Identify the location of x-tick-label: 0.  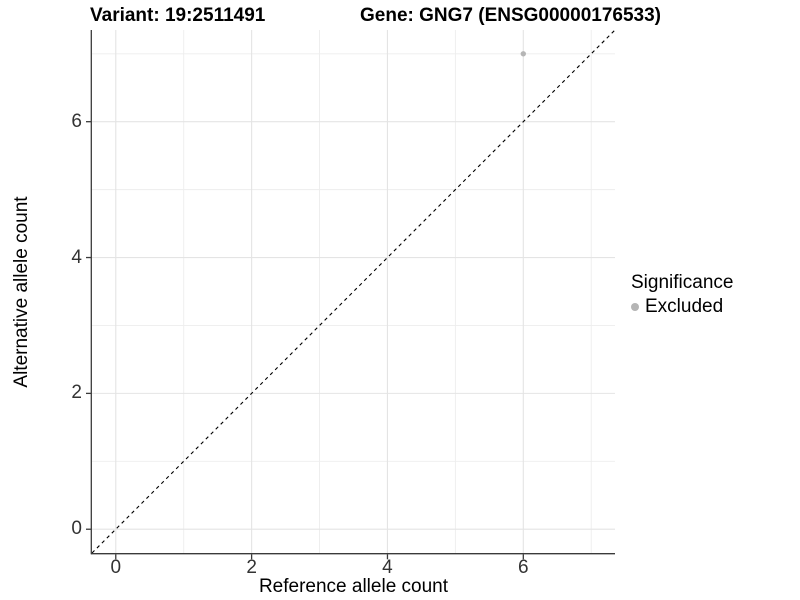
(116, 567).